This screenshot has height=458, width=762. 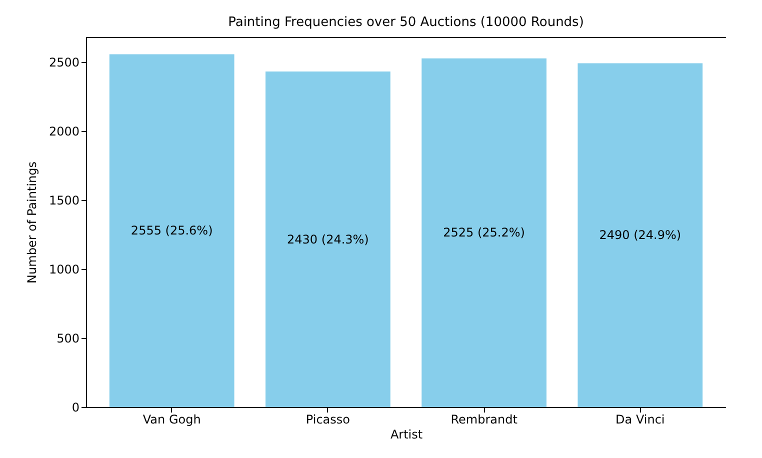 What do you see at coordinates (328, 239) in the screenshot?
I see `data-label: 2430 (24.3%)` at bounding box center [328, 239].